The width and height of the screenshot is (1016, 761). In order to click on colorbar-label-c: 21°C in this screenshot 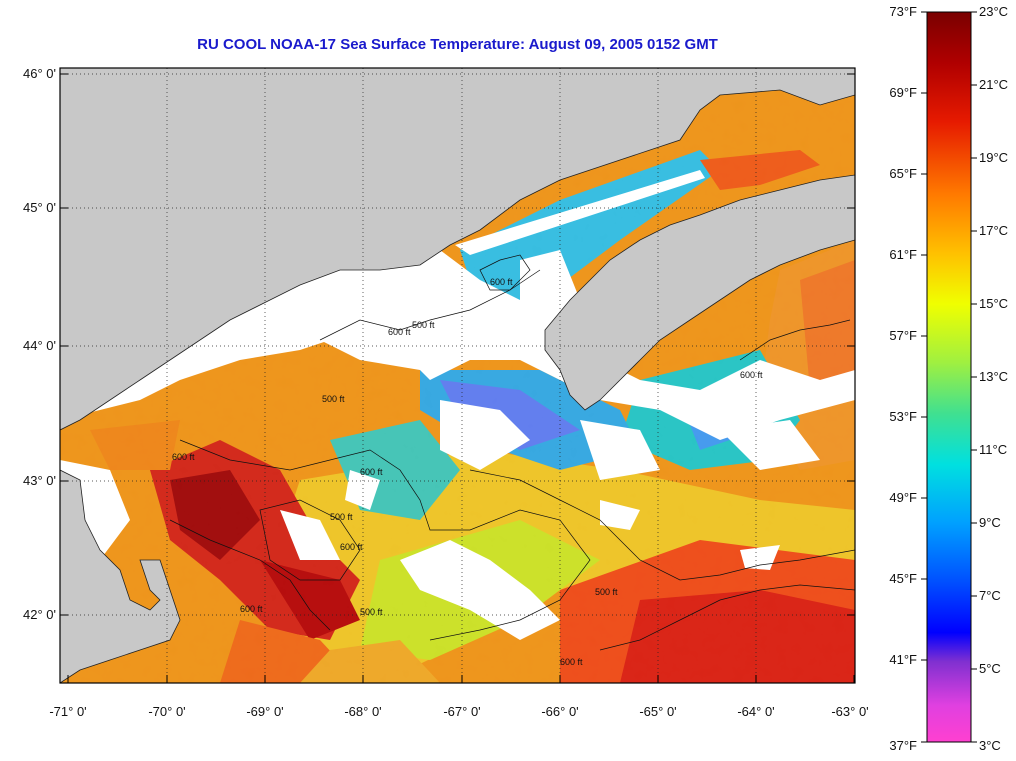, I will do `click(993, 84)`.